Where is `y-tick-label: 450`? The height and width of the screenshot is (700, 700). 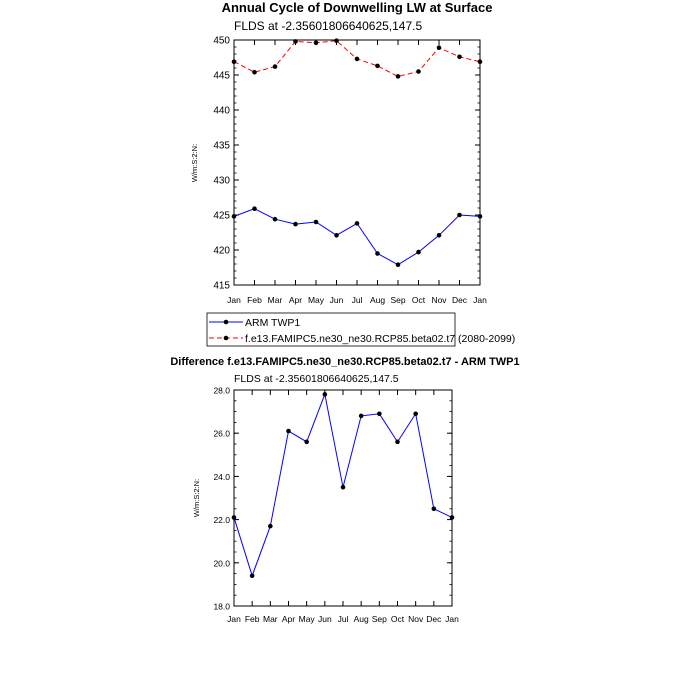
y-tick-label: 450 is located at coordinates (221, 41).